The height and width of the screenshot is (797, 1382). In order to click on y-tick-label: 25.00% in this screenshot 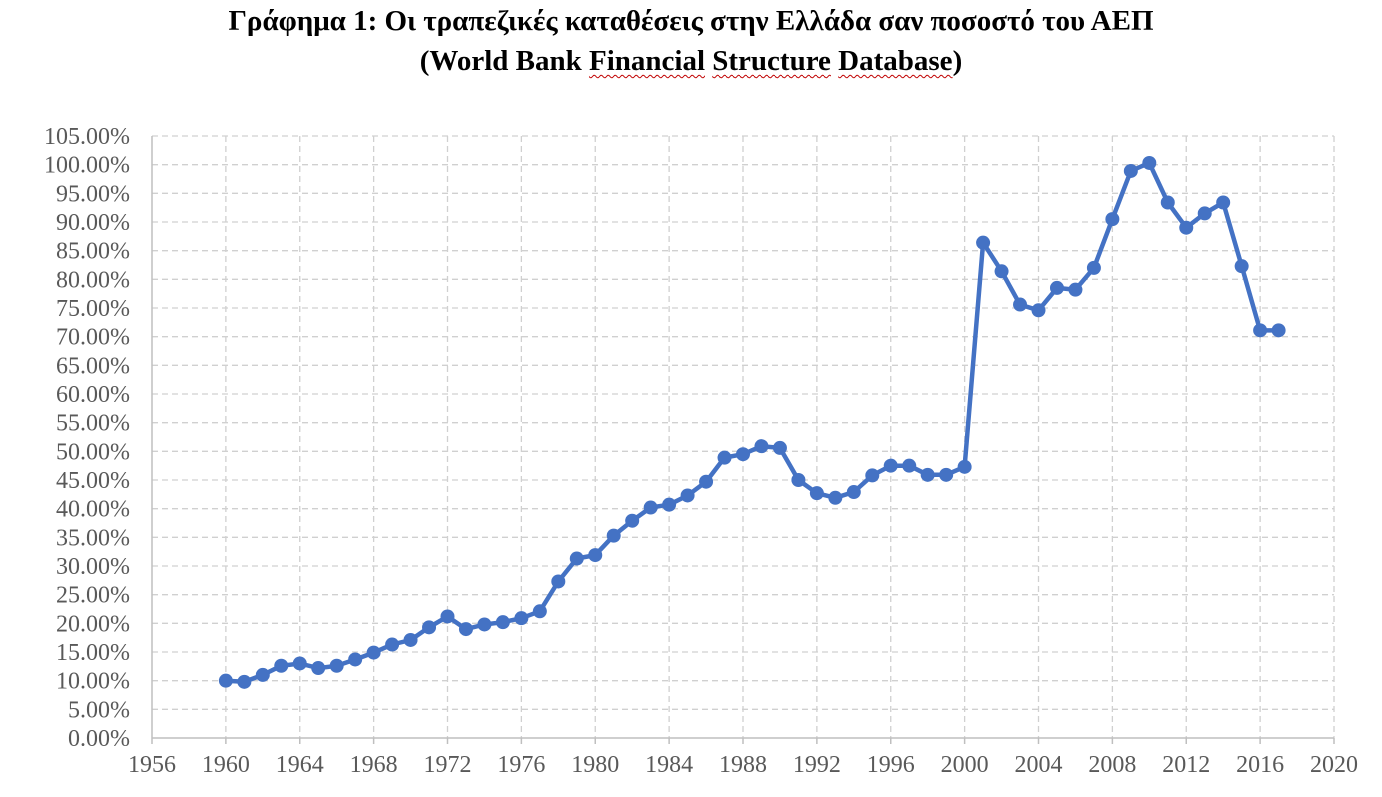, I will do `click(93, 596)`.